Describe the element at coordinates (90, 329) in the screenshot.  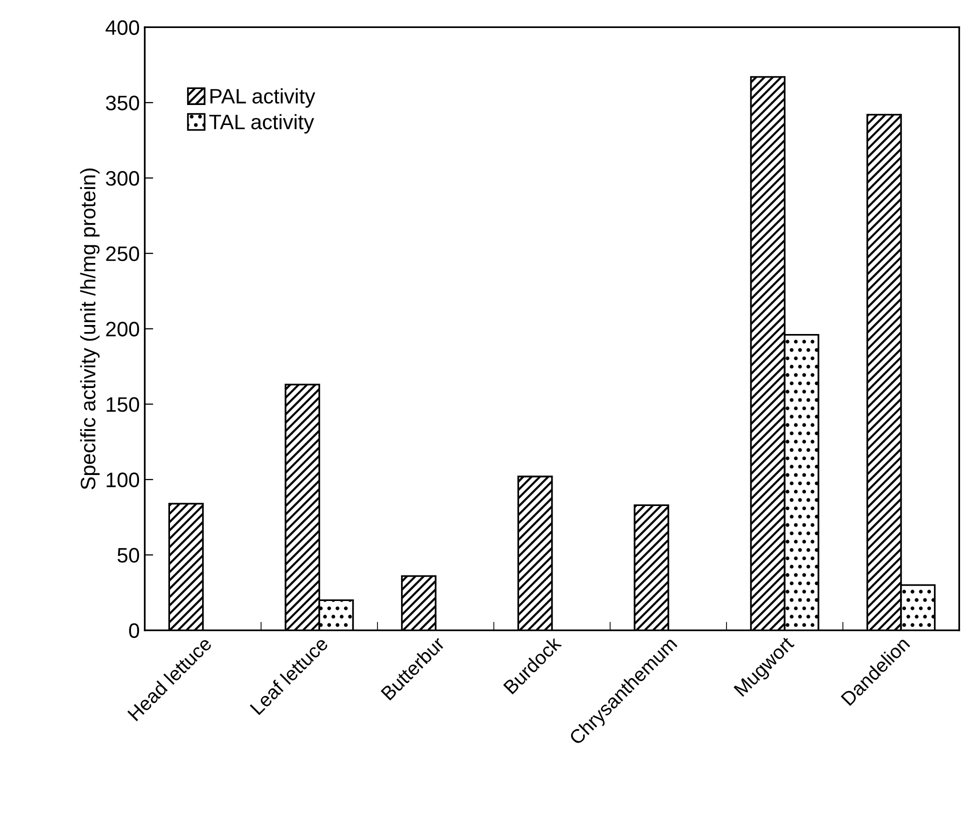
I see `y-axis-title: Specific activity (unit /h/mg protein)` at that location.